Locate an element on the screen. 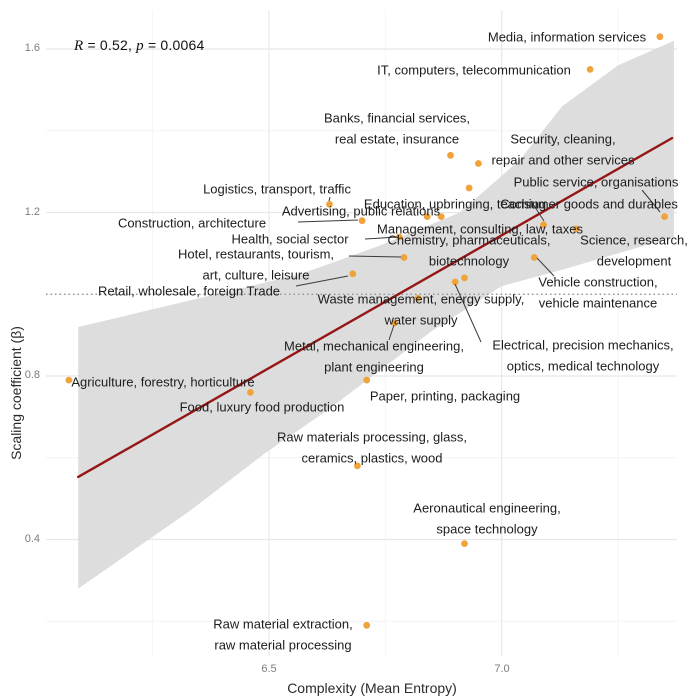 The height and width of the screenshot is (700, 700). sector-label: optics, medical technology is located at coordinates (583, 366).